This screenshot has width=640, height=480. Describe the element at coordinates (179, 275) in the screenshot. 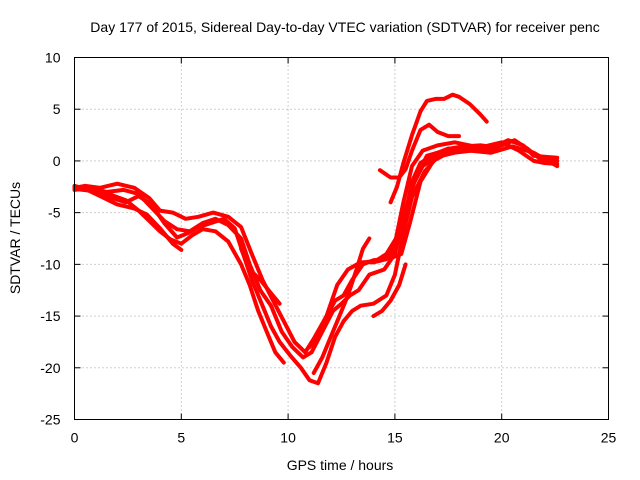

I see `series-line-s4` at that location.